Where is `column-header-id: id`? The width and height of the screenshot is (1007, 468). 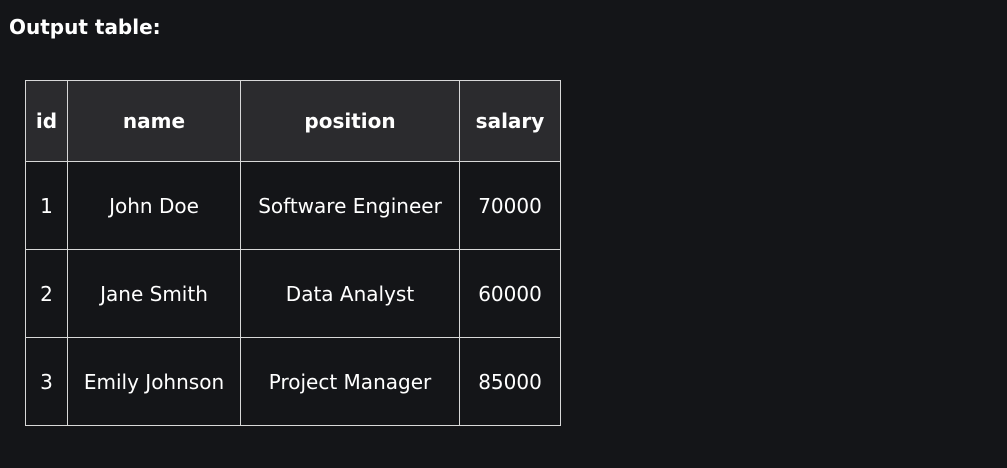 column-header-id: id is located at coordinates (46, 121).